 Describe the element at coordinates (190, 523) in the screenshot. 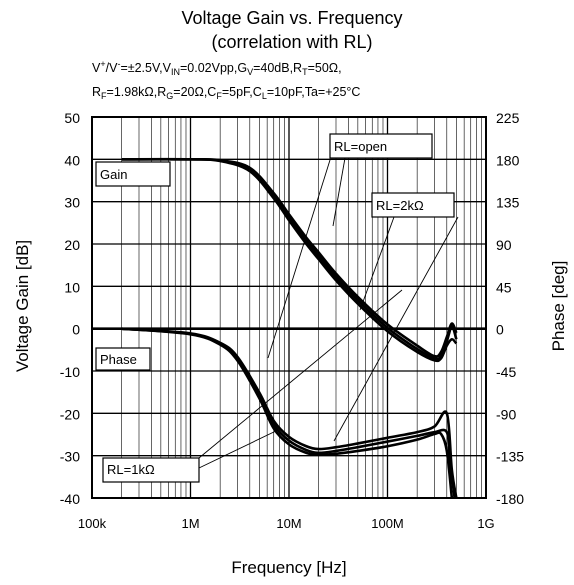

I see `x-tick-label: 1M` at that location.